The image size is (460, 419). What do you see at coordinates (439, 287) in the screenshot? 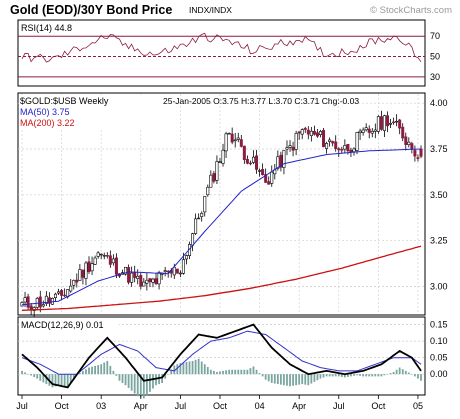
I see `price-tick-label: 3.00` at bounding box center [439, 287].